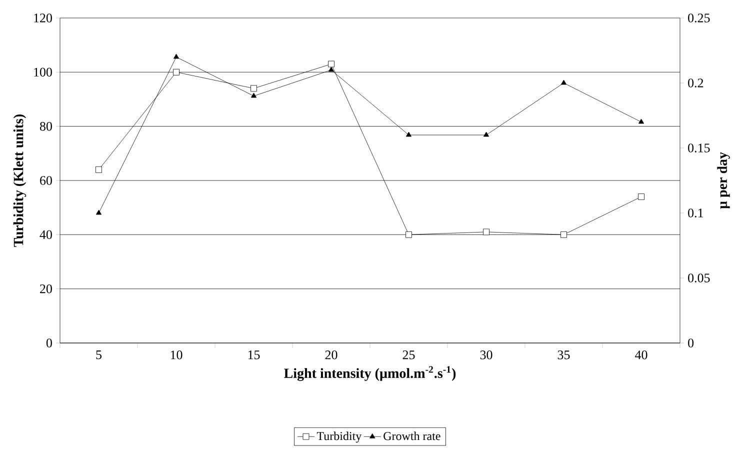  I want to click on x-tick-label: 40, so click(641, 355).